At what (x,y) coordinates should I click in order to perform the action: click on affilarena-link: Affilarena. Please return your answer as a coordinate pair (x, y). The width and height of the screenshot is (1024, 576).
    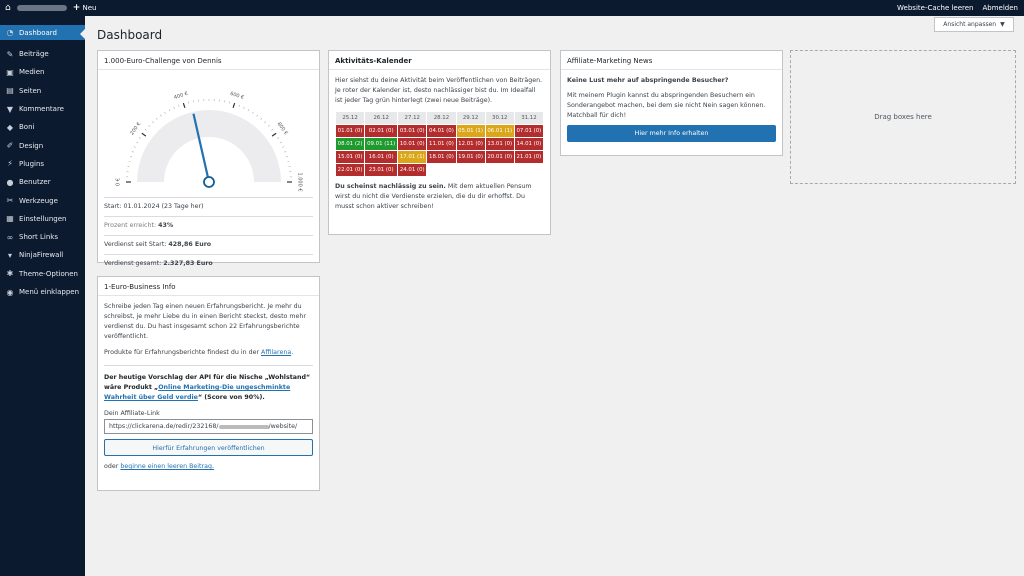
    Looking at the image, I should click on (276, 352).